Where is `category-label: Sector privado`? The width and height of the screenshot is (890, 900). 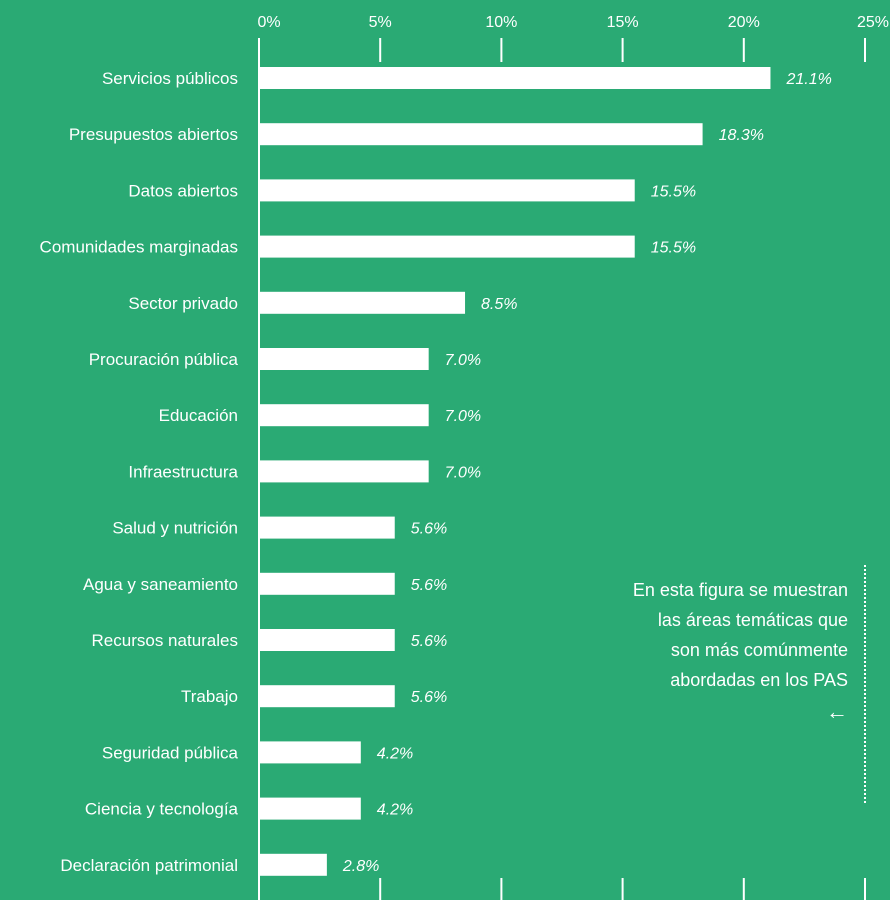
category-label: Sector privado is located at coordinates (183, 303).